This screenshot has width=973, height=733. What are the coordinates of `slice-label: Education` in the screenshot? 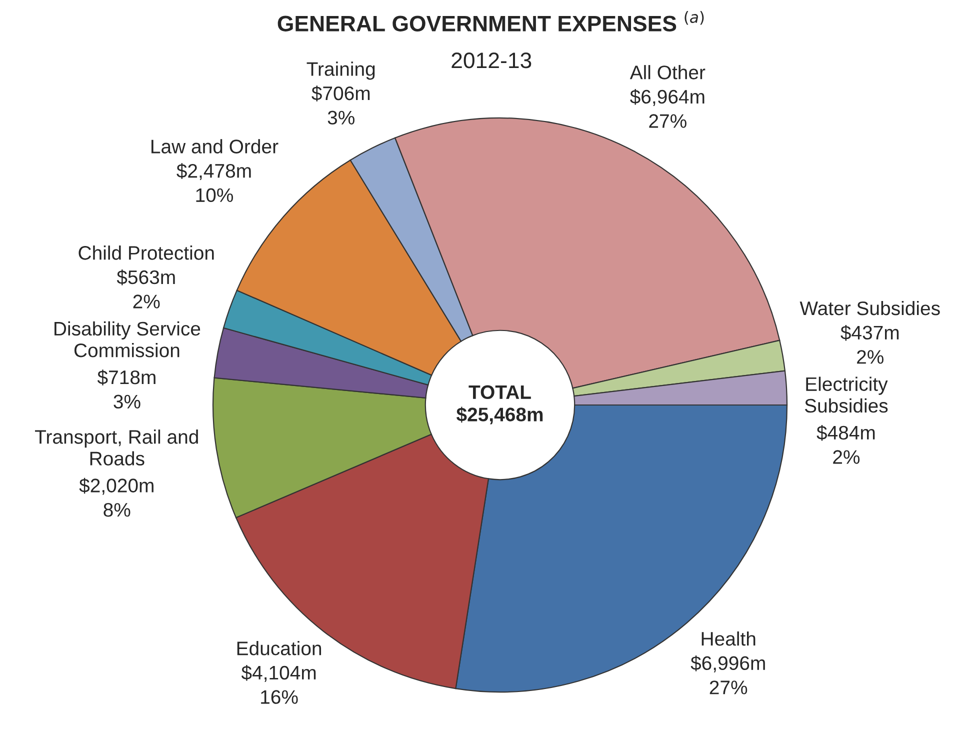 It's located at (279, 648).